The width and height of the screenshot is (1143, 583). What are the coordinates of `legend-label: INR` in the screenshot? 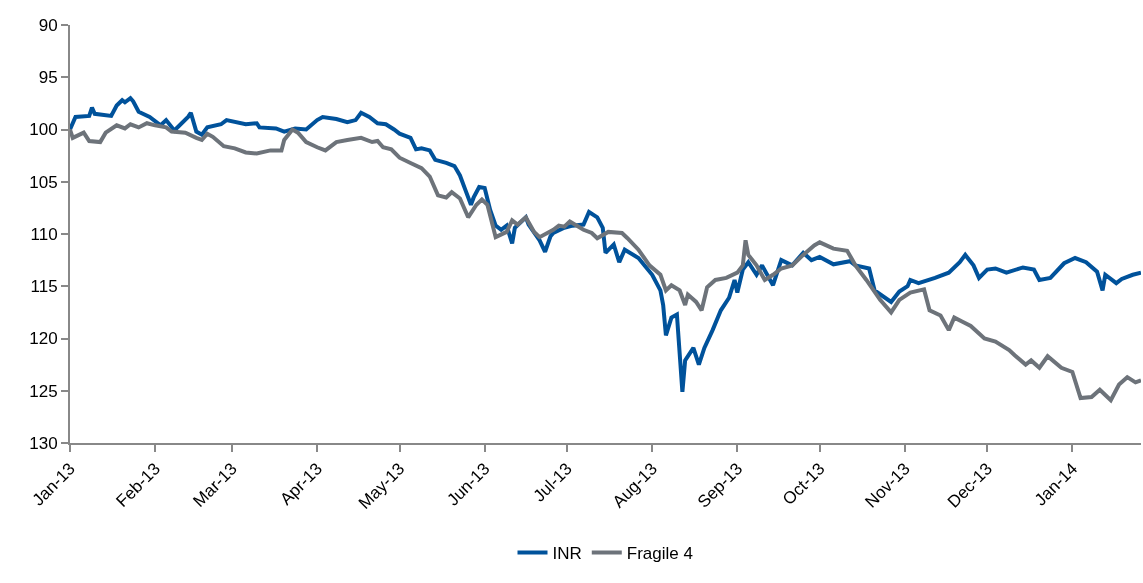 It's located at (567, 554).